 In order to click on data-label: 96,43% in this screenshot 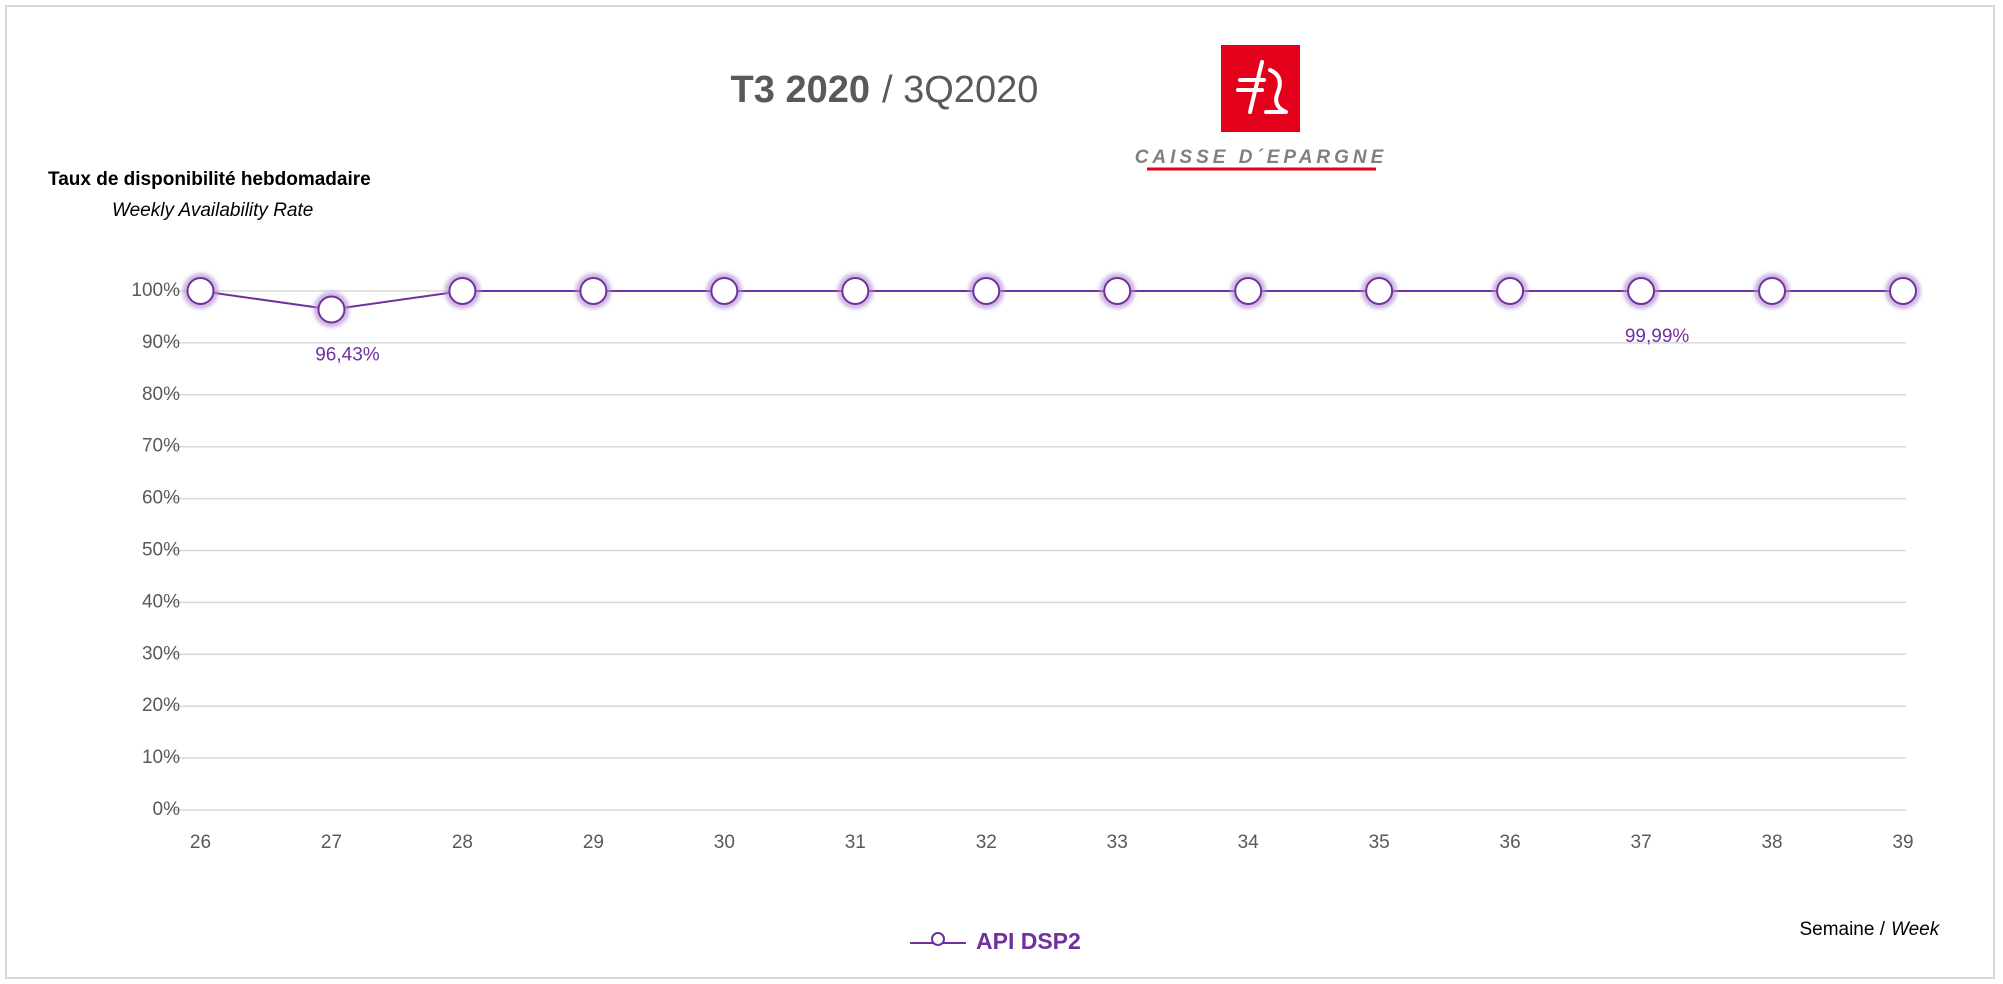, I will do `click(347, 355)`.